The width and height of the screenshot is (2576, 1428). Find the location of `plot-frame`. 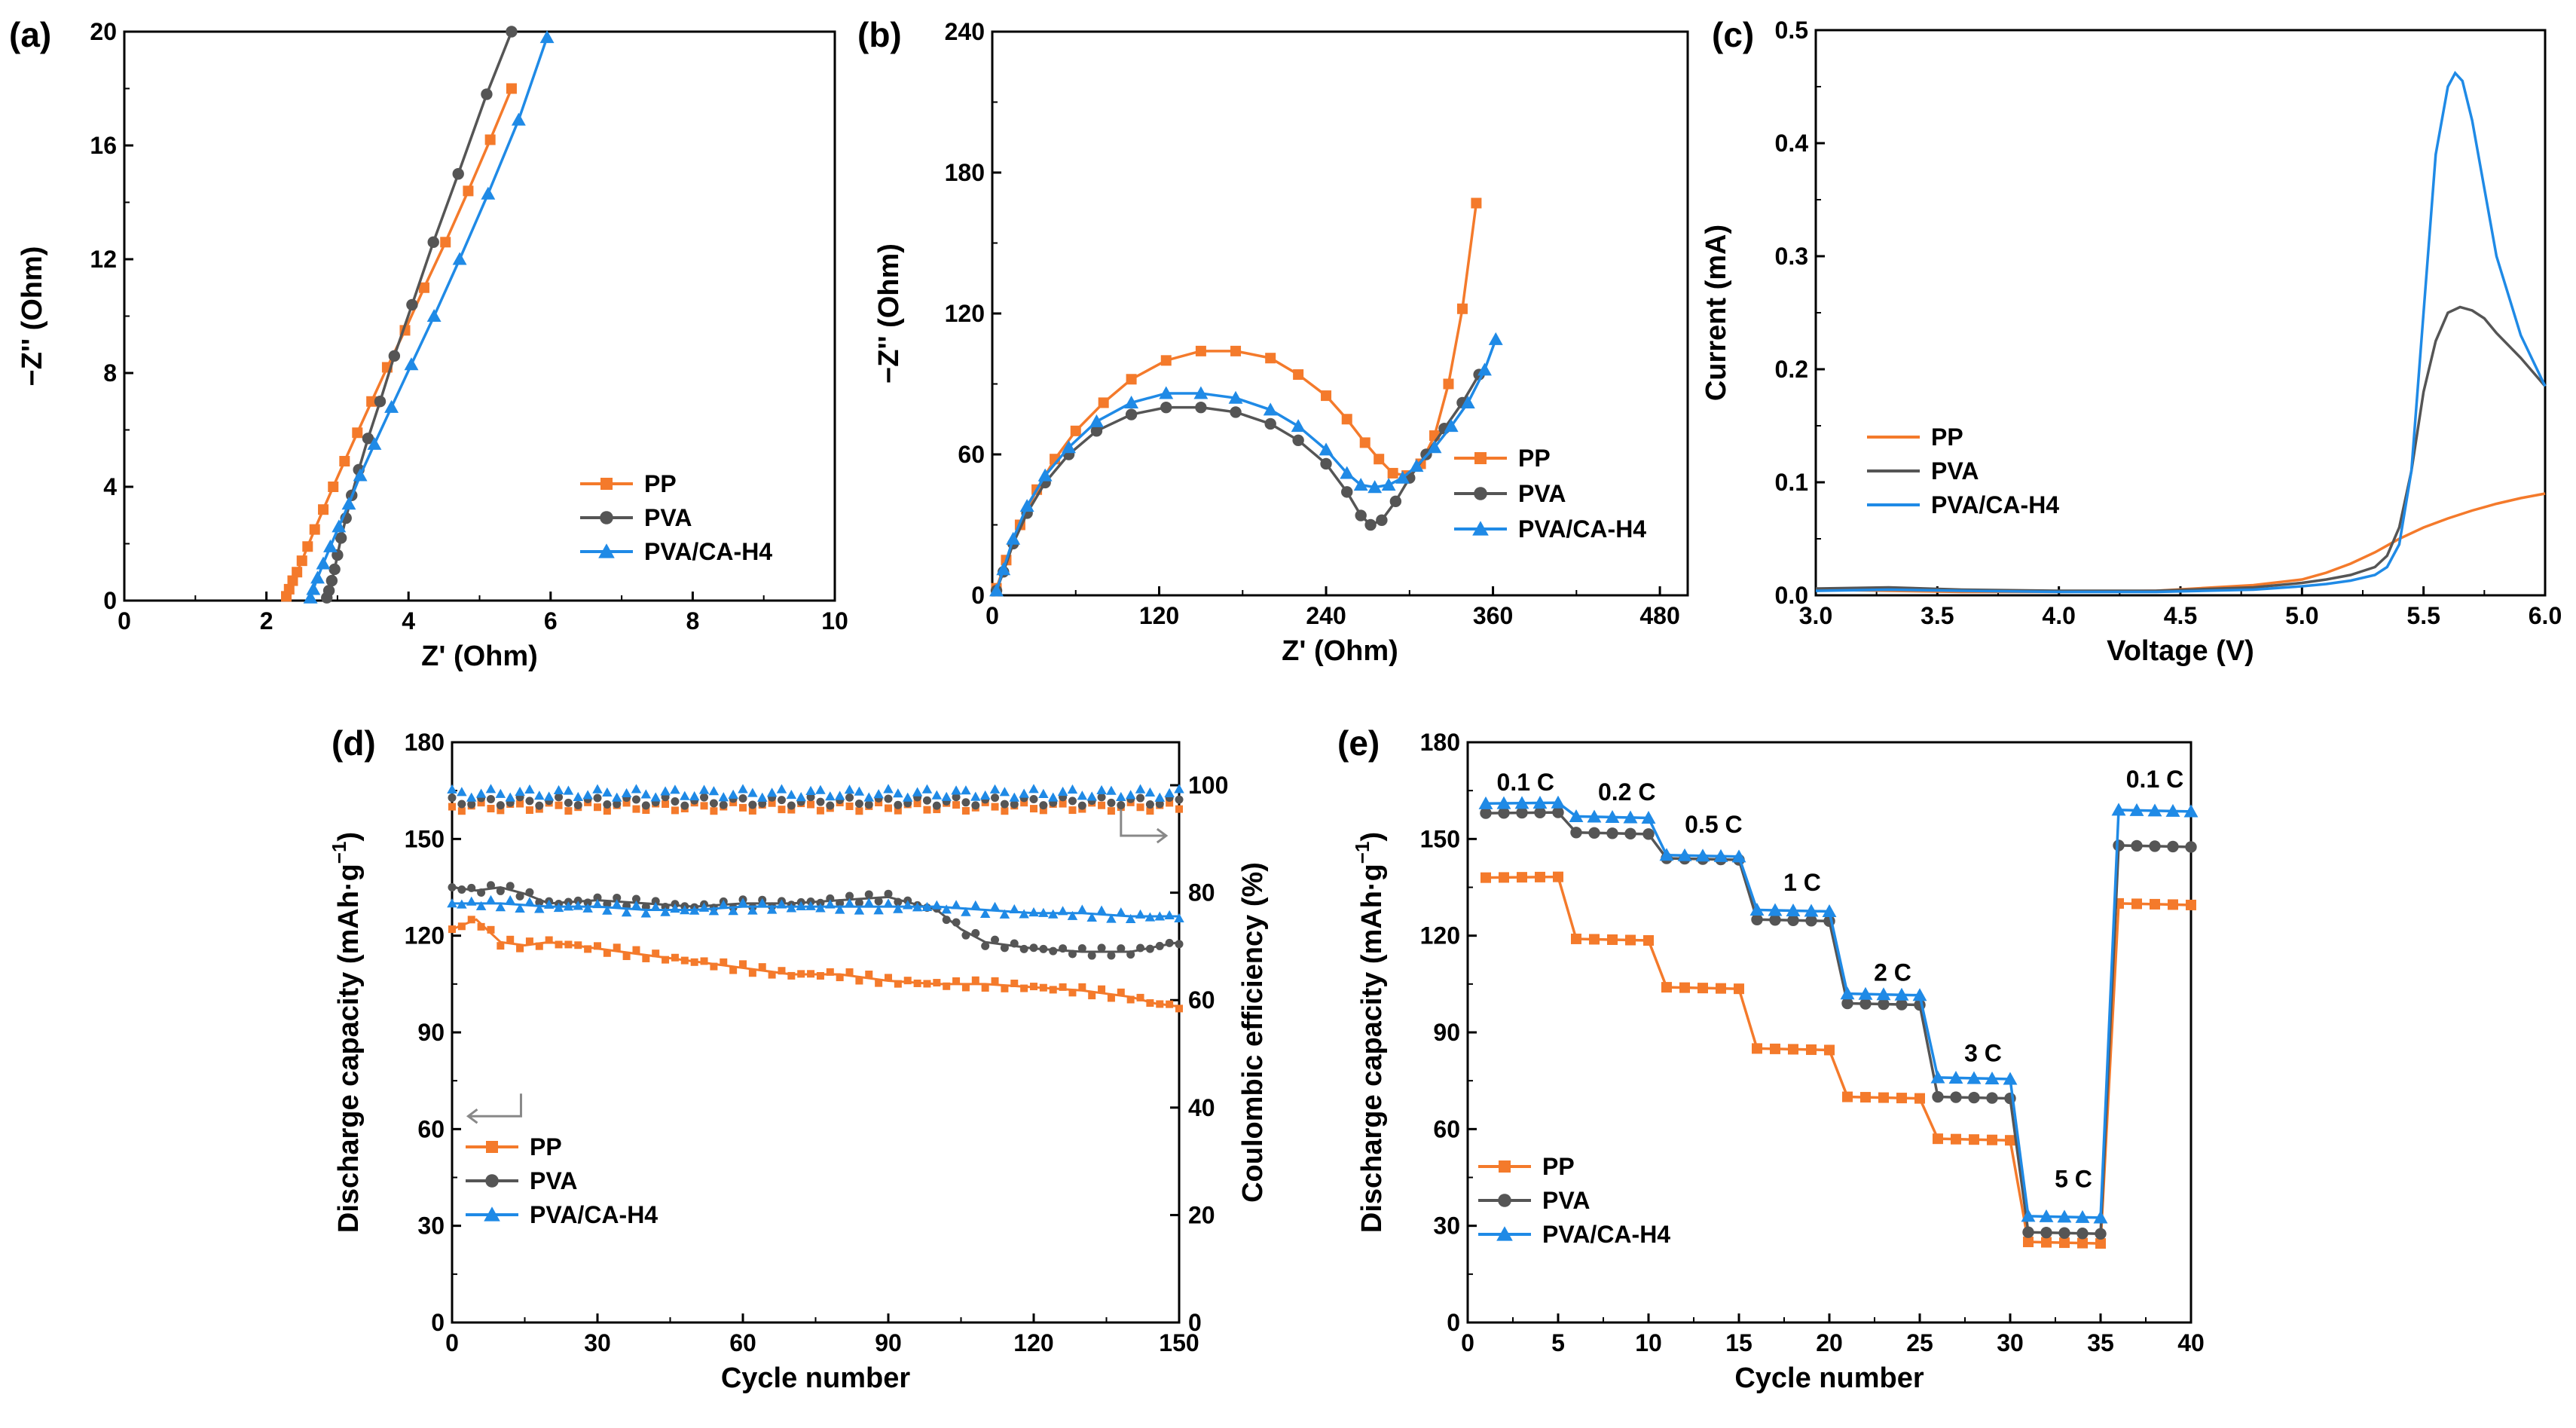

plot-frame is located at coordinates (1340, 313).